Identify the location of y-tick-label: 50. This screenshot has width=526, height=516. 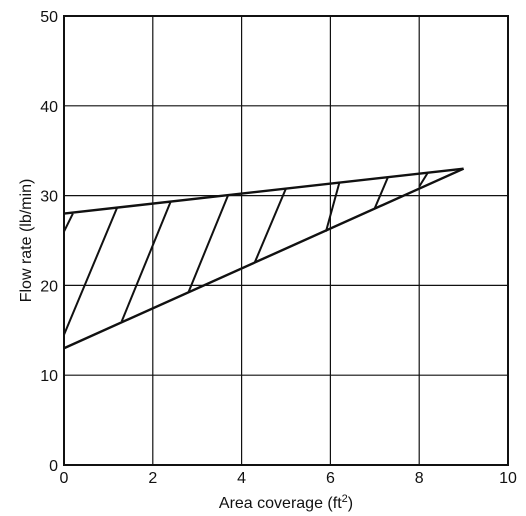
(49, 17).